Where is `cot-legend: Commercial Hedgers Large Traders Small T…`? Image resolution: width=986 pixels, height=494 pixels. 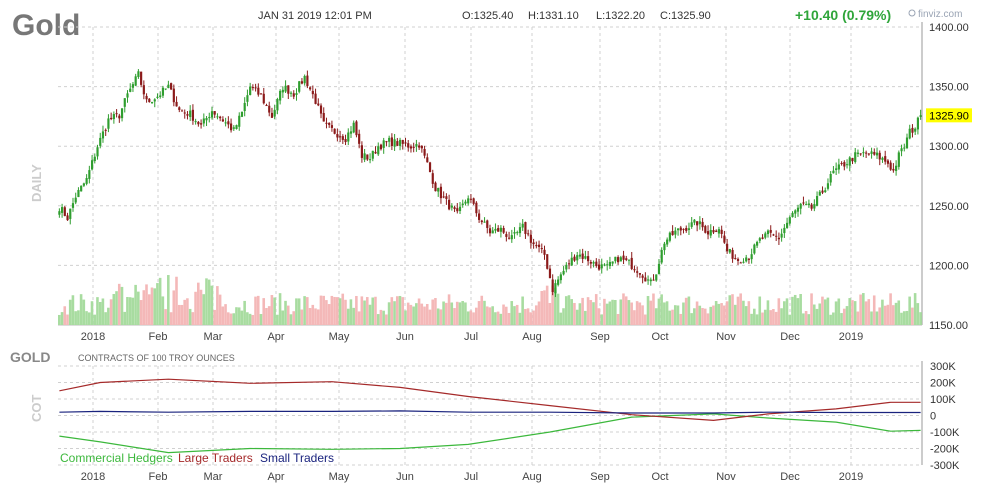
cot-legend: Commercial Hedgers Large Traders Small T… is located at coordinates (197, 458).